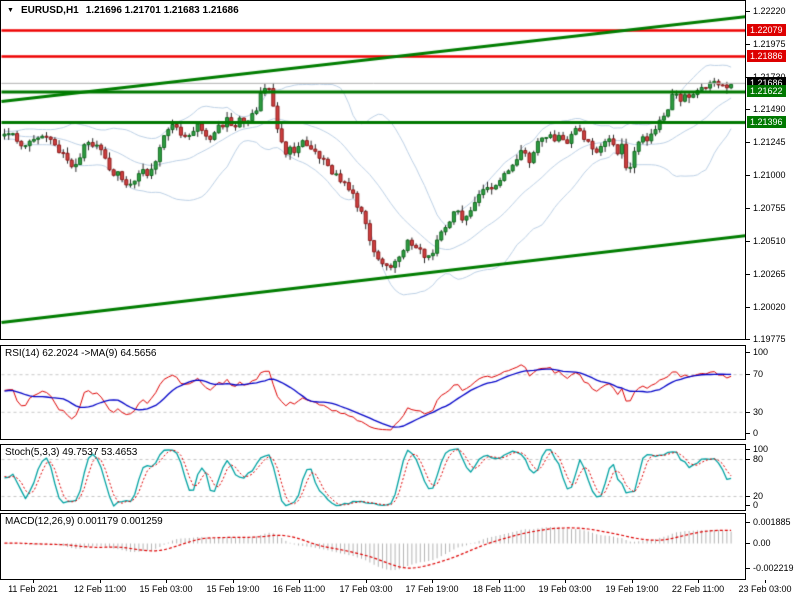 The height and width of the screenshot is (600, 800). What do you see at coordinates (773, 568) in the screenshot?
I see `macd-axis-label: -0.002219` at bounding box center [773, 568].